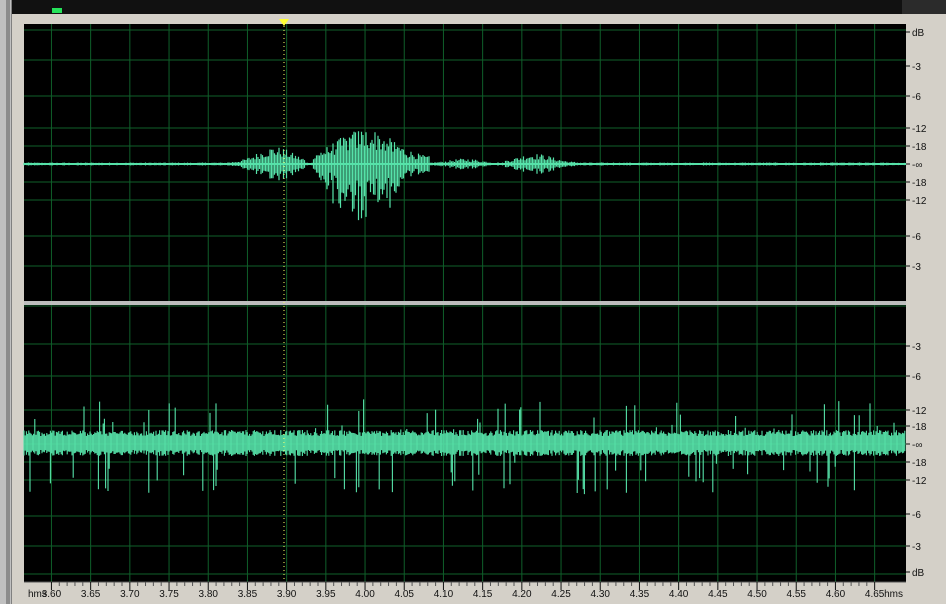  Describe the element at coordinates (718, 594) in the screenshot. I see `ruler-label: 4.45` at that location.